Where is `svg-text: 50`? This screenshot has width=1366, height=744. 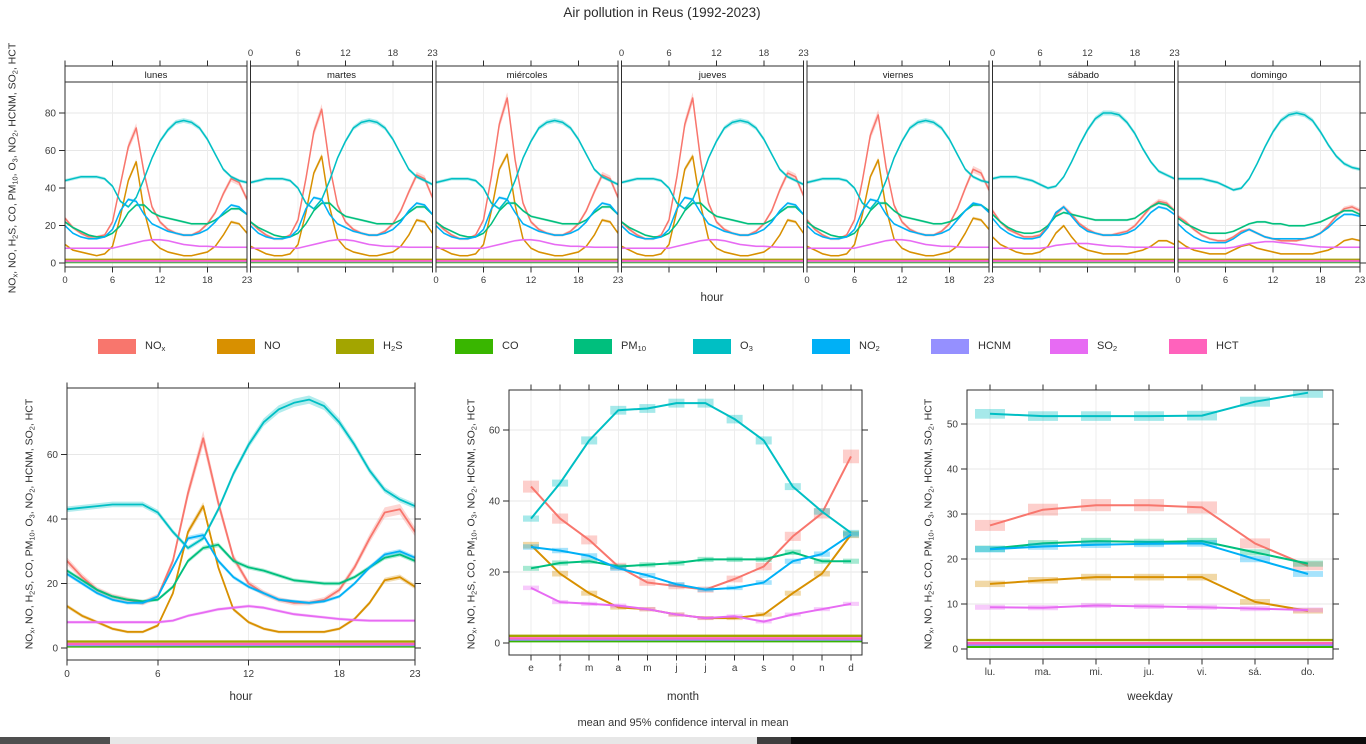
svg-text: 50 is located at coordinates (953, 425).